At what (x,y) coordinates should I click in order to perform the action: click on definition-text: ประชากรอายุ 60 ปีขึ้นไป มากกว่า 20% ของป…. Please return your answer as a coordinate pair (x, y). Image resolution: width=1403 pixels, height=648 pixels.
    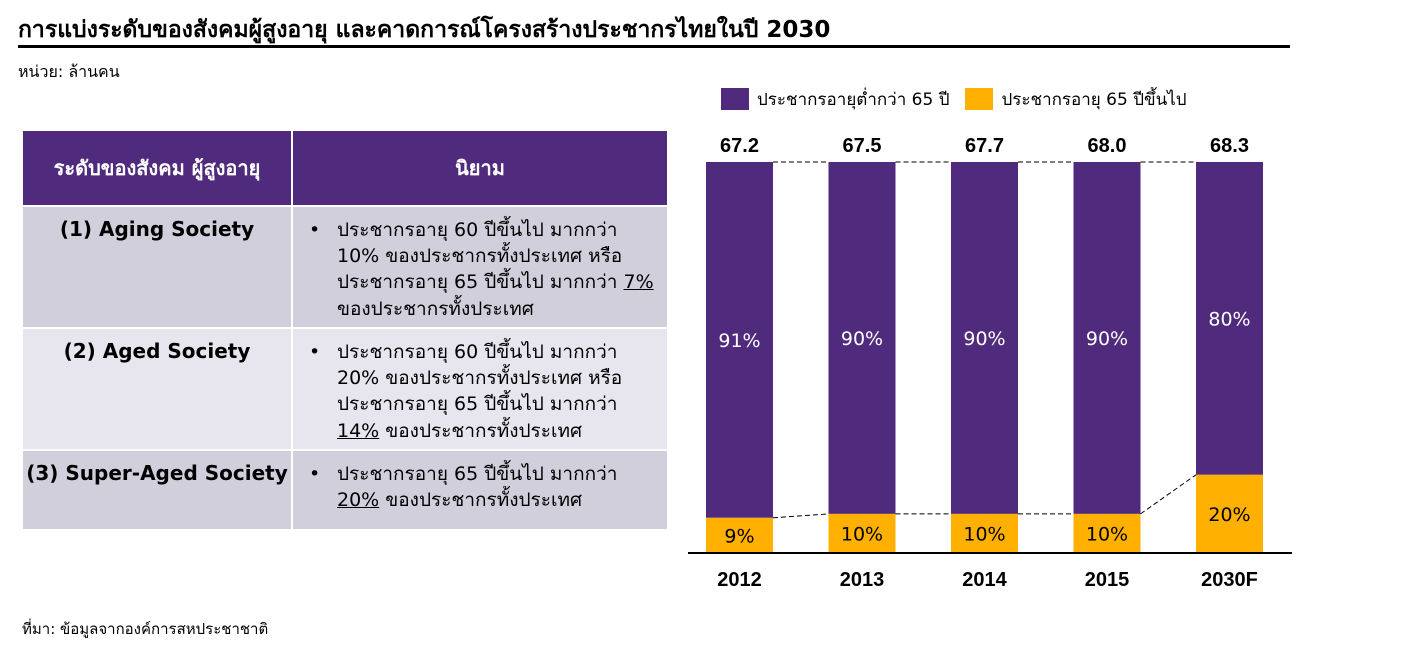
    Looking at the image, I should click on (480, 378).